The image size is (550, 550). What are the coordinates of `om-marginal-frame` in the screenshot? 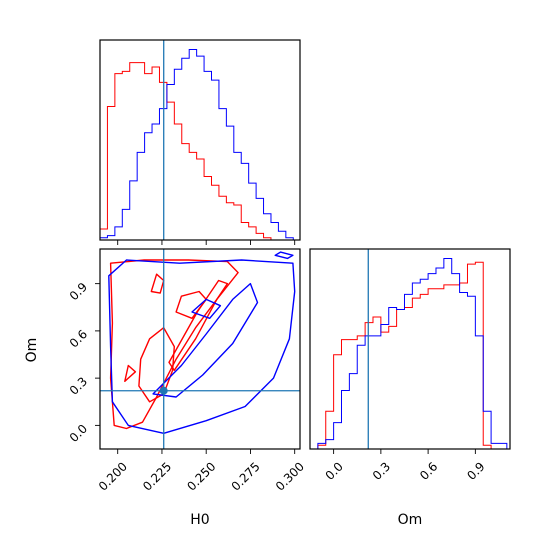 It's located at (410, 349).